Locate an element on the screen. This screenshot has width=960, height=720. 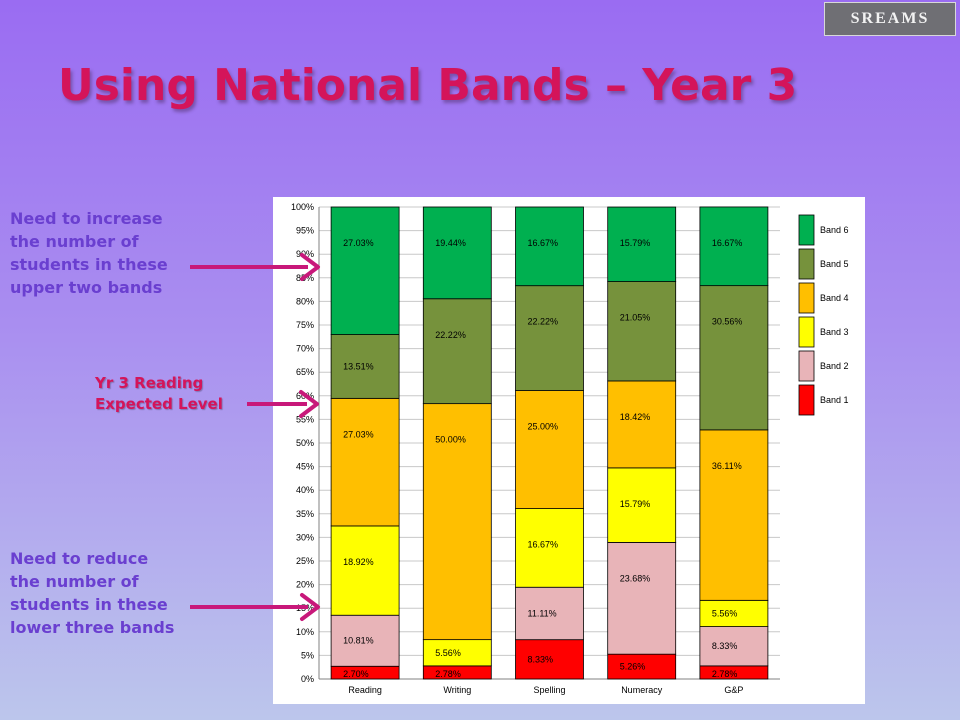
upper-note-line: upper two bands is located at coordinates (86, 287).